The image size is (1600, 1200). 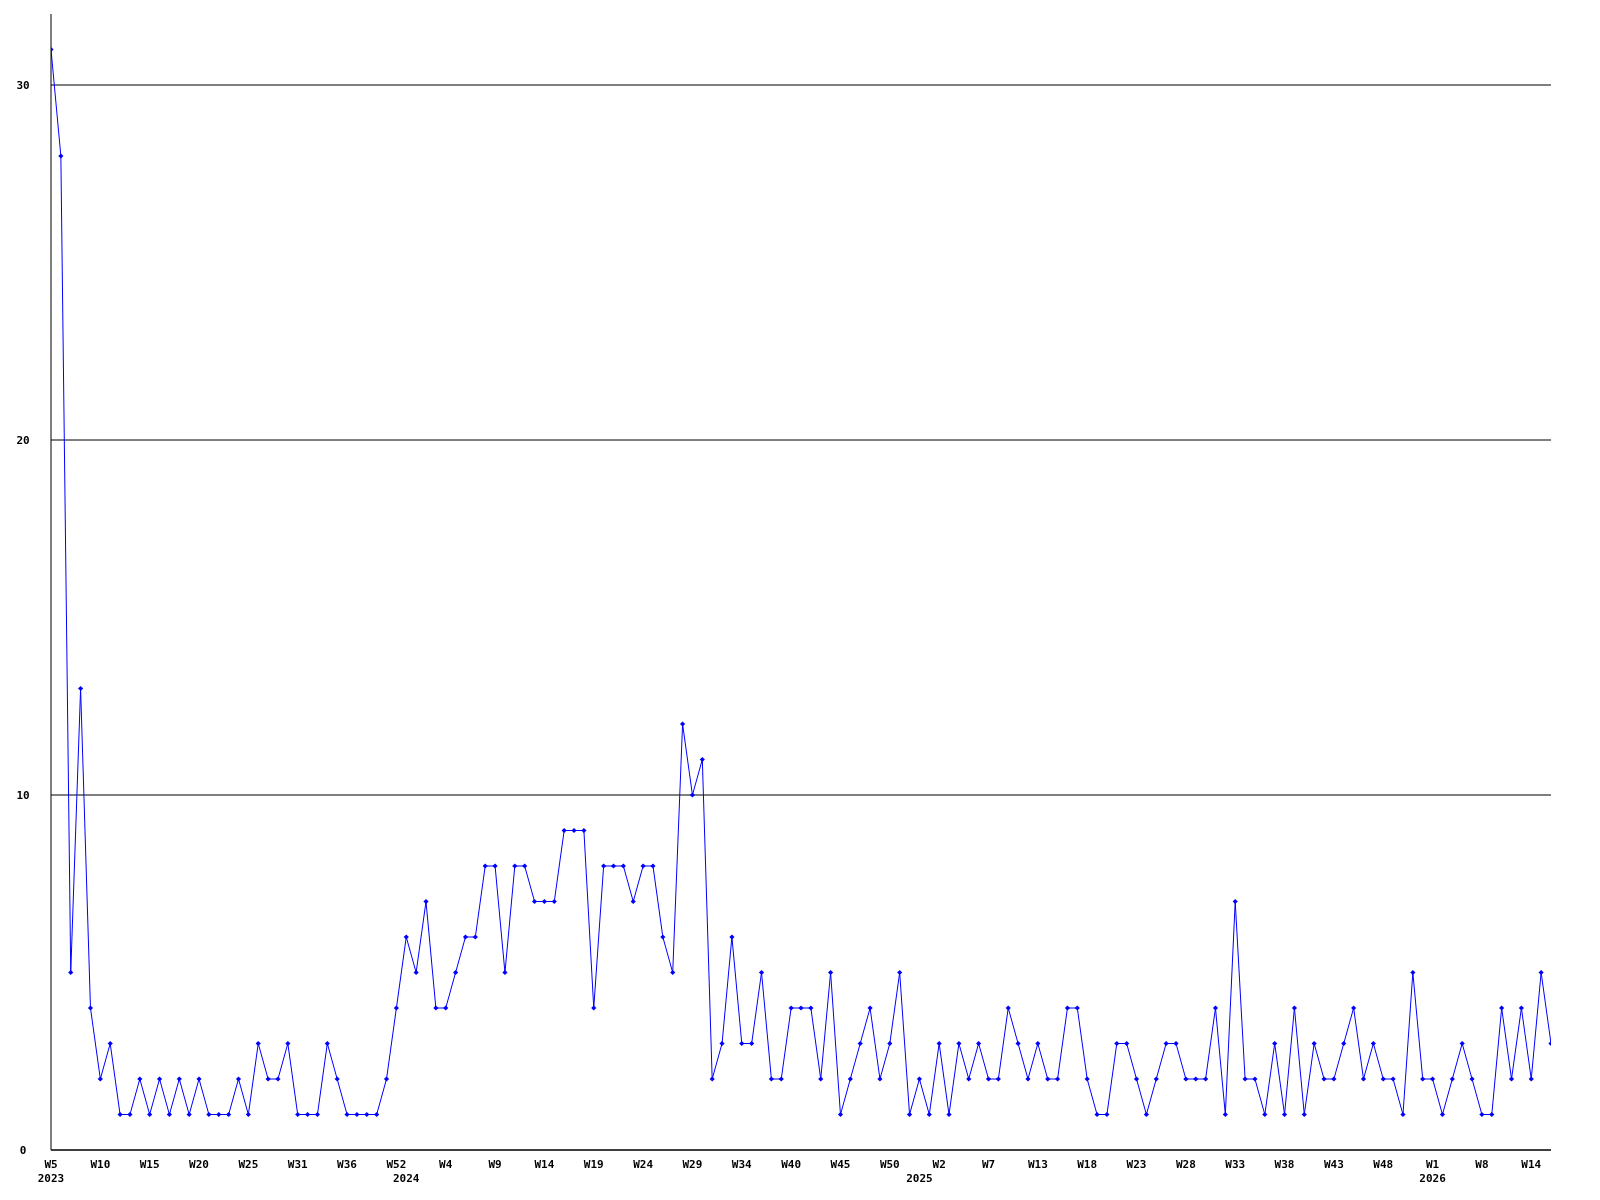 What do you see at coordinates (23, 440) in the screenshot?
I see `y-tick-label: 20` at bounding box center [23, 440].